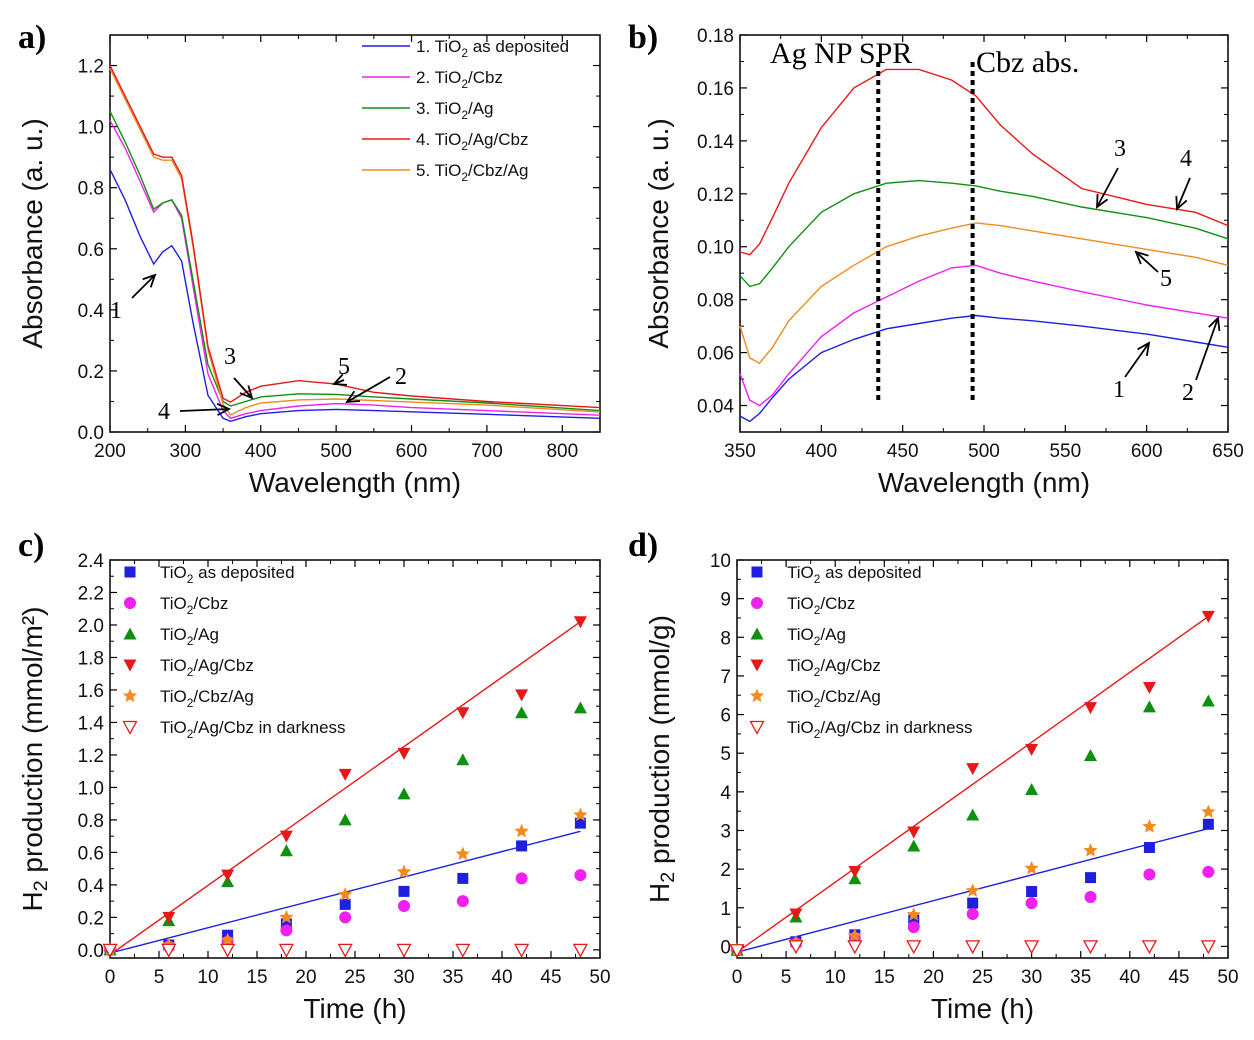 The width and height of the screenshot is (1254, 1040). I want to click on y-tick-label: 0.16, so click(715, 89).